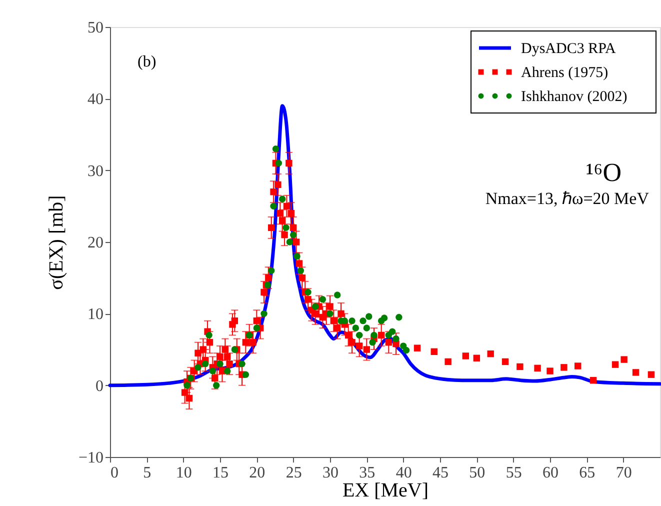 This screenshot has height=506, width=661. Describe the element at coordinates (385, 491) in the screenshot. I see `x-axis-title: EX [MeV]` at that location.